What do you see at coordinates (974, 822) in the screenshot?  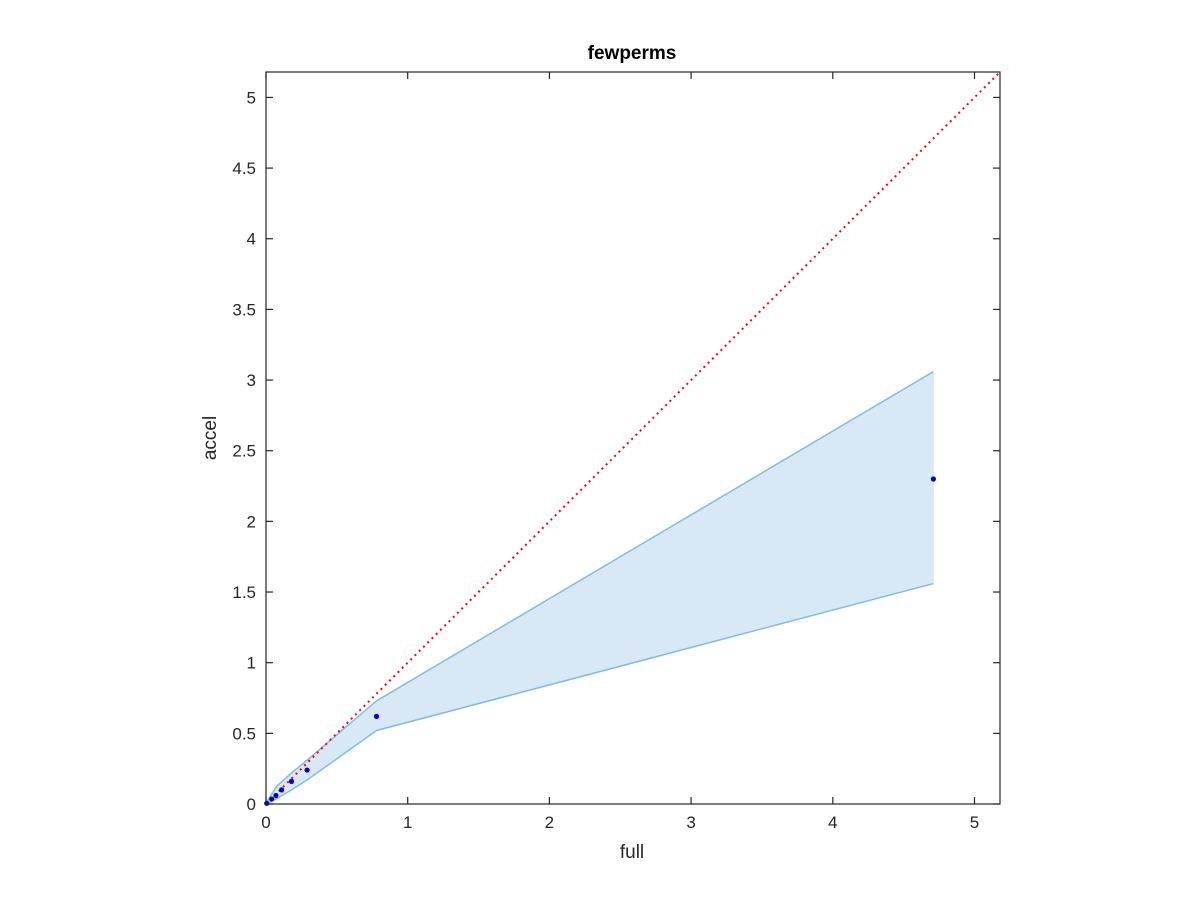 I see `x-tick-label: 5` at bounding box center [974, 822].